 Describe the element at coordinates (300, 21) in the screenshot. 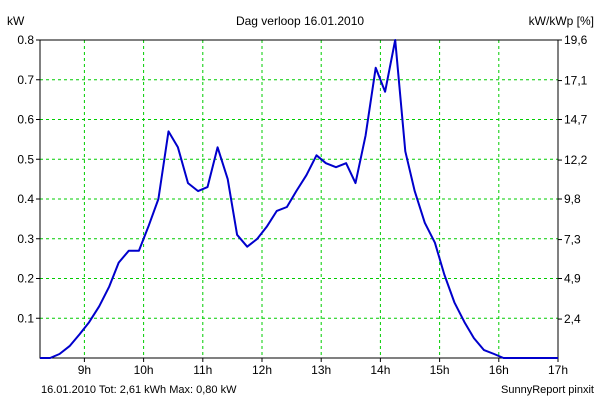

I see `chart-title: Dag verloop 16.01.2010` at that location.